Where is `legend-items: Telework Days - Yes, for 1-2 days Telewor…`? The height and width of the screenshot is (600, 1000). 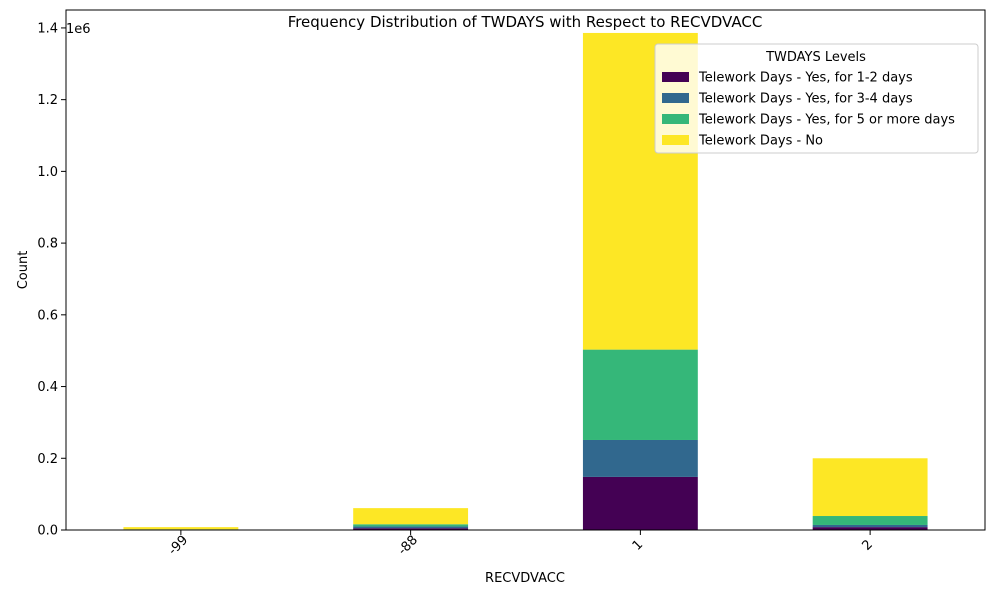
legend-items: Telework Days - Yes, for 1-2 days Telewor… is located at coordinates (808, 110).